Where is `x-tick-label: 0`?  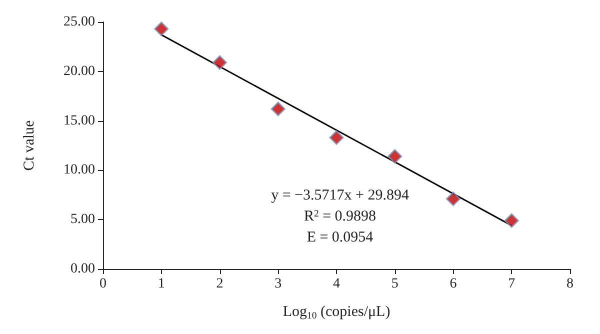 x-tick-label: 0 is located at coordinates (103, 284).